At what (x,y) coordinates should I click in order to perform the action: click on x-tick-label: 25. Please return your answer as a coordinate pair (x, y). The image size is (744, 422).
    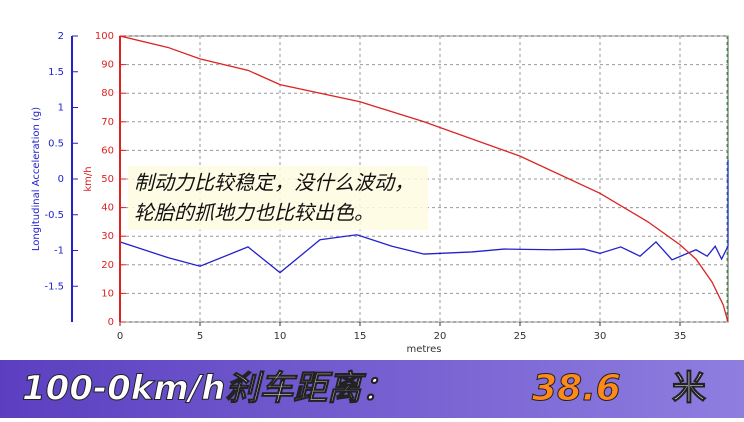
    Looking at the image, I should click on (520, 336).